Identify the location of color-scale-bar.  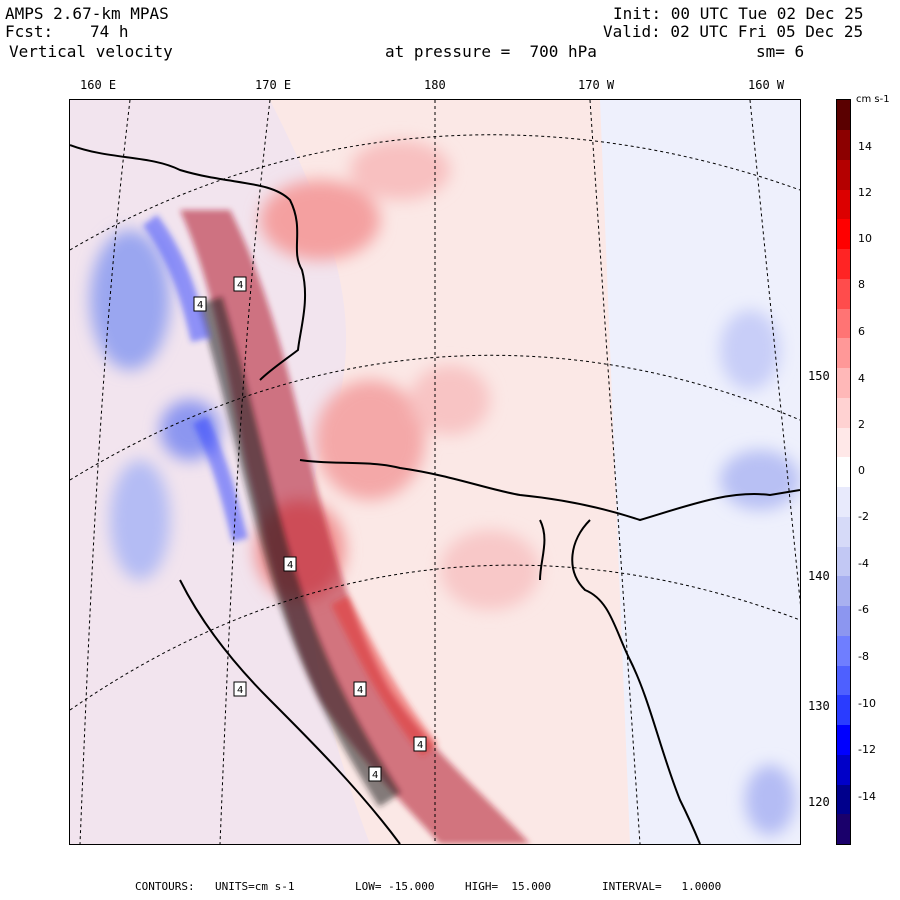
(843, 472).